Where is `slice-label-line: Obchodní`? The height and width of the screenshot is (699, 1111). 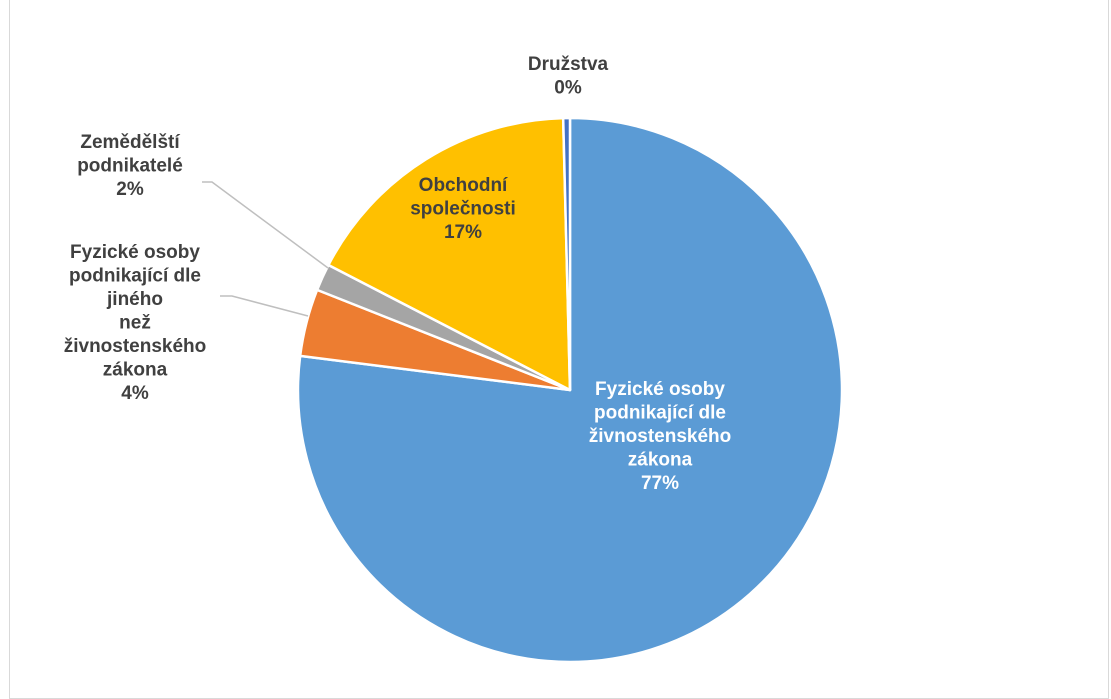 slice-label-line: Obchodní is located at coordinates (463, 185).